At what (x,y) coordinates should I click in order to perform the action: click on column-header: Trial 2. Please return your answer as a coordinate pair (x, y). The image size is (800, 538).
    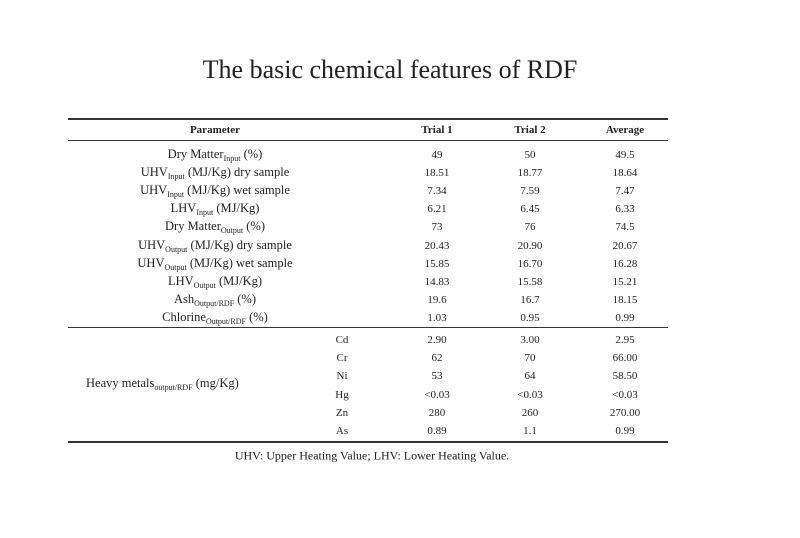
    Looking at the image, I should click on (530, 130).